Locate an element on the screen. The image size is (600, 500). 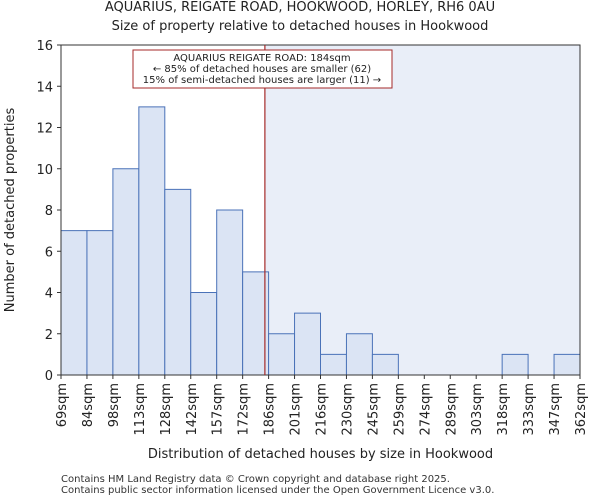
bar-201sqm is located at coordinates (307, 344).